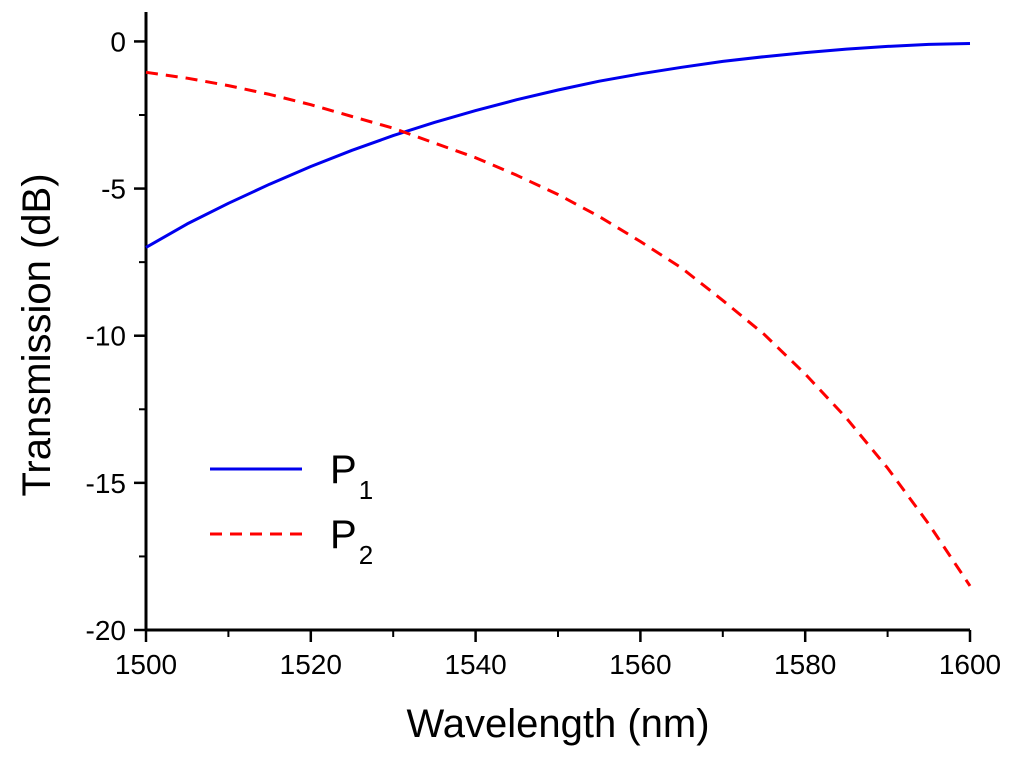  I want to click on x-tick-label: 1540, so click(475, 664).